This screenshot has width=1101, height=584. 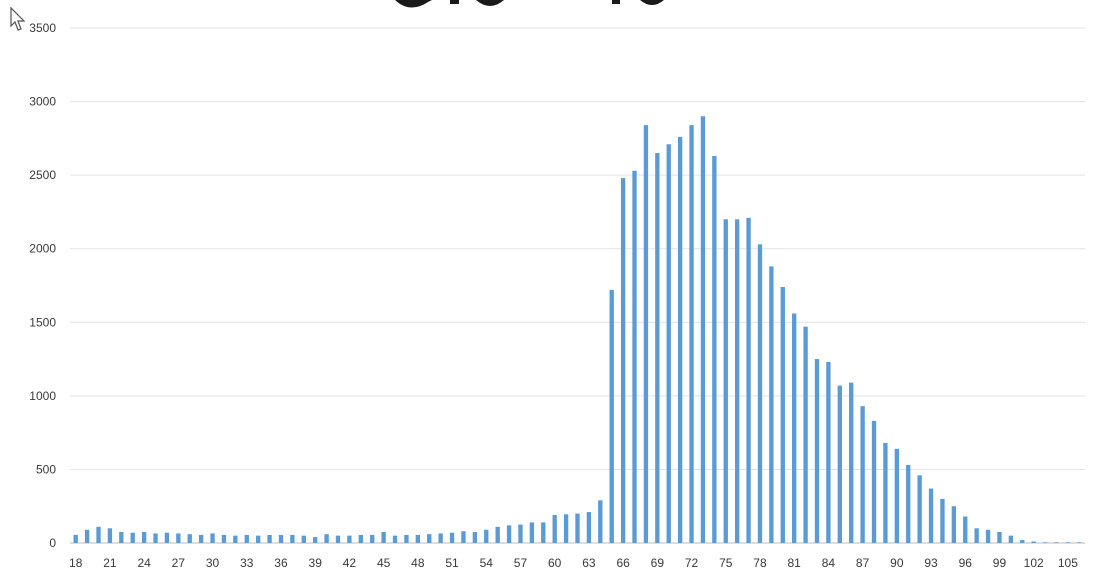 I want to click on y-tick-label: 3000, so click(x=42, y=102).